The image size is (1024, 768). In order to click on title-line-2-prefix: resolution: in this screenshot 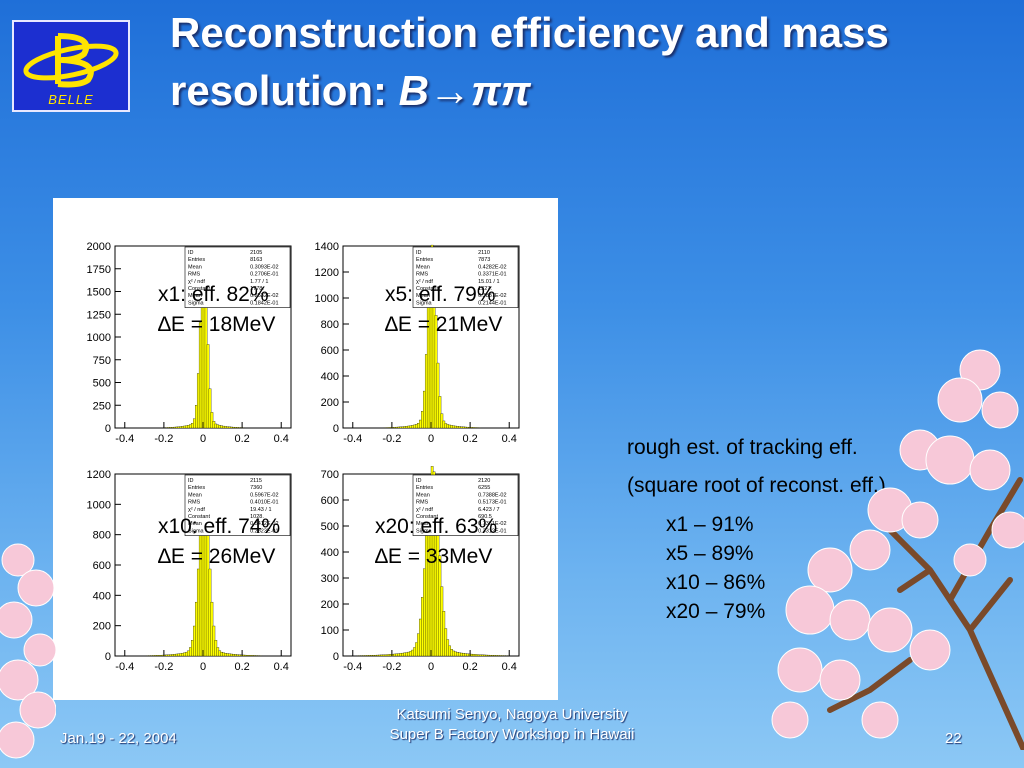, I will do `click(284, 90)`.